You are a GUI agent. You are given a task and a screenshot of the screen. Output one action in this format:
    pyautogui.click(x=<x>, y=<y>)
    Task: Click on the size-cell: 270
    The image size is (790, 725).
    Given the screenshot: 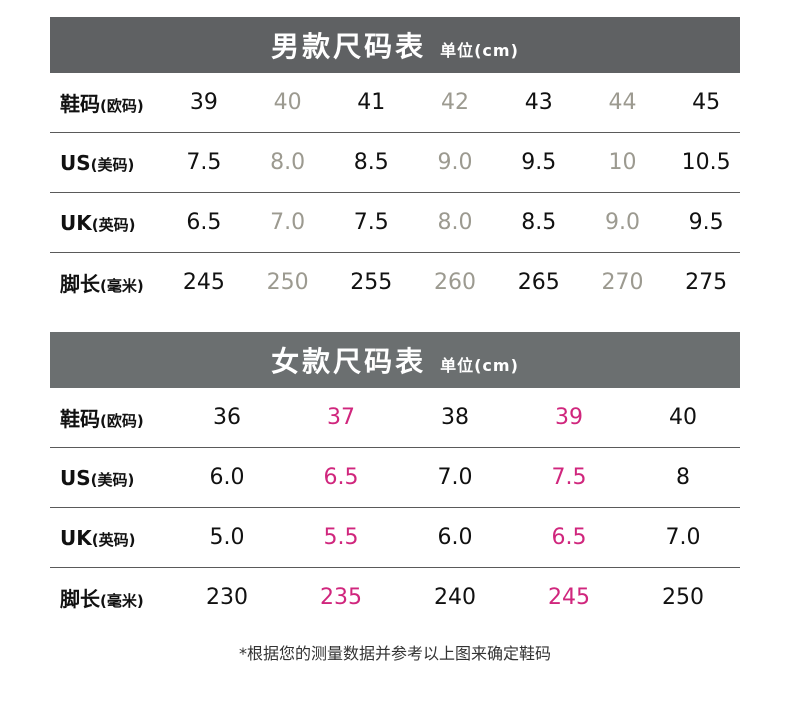 What is the action you would take?
    pyautogui.click(x=622, y=282)
    